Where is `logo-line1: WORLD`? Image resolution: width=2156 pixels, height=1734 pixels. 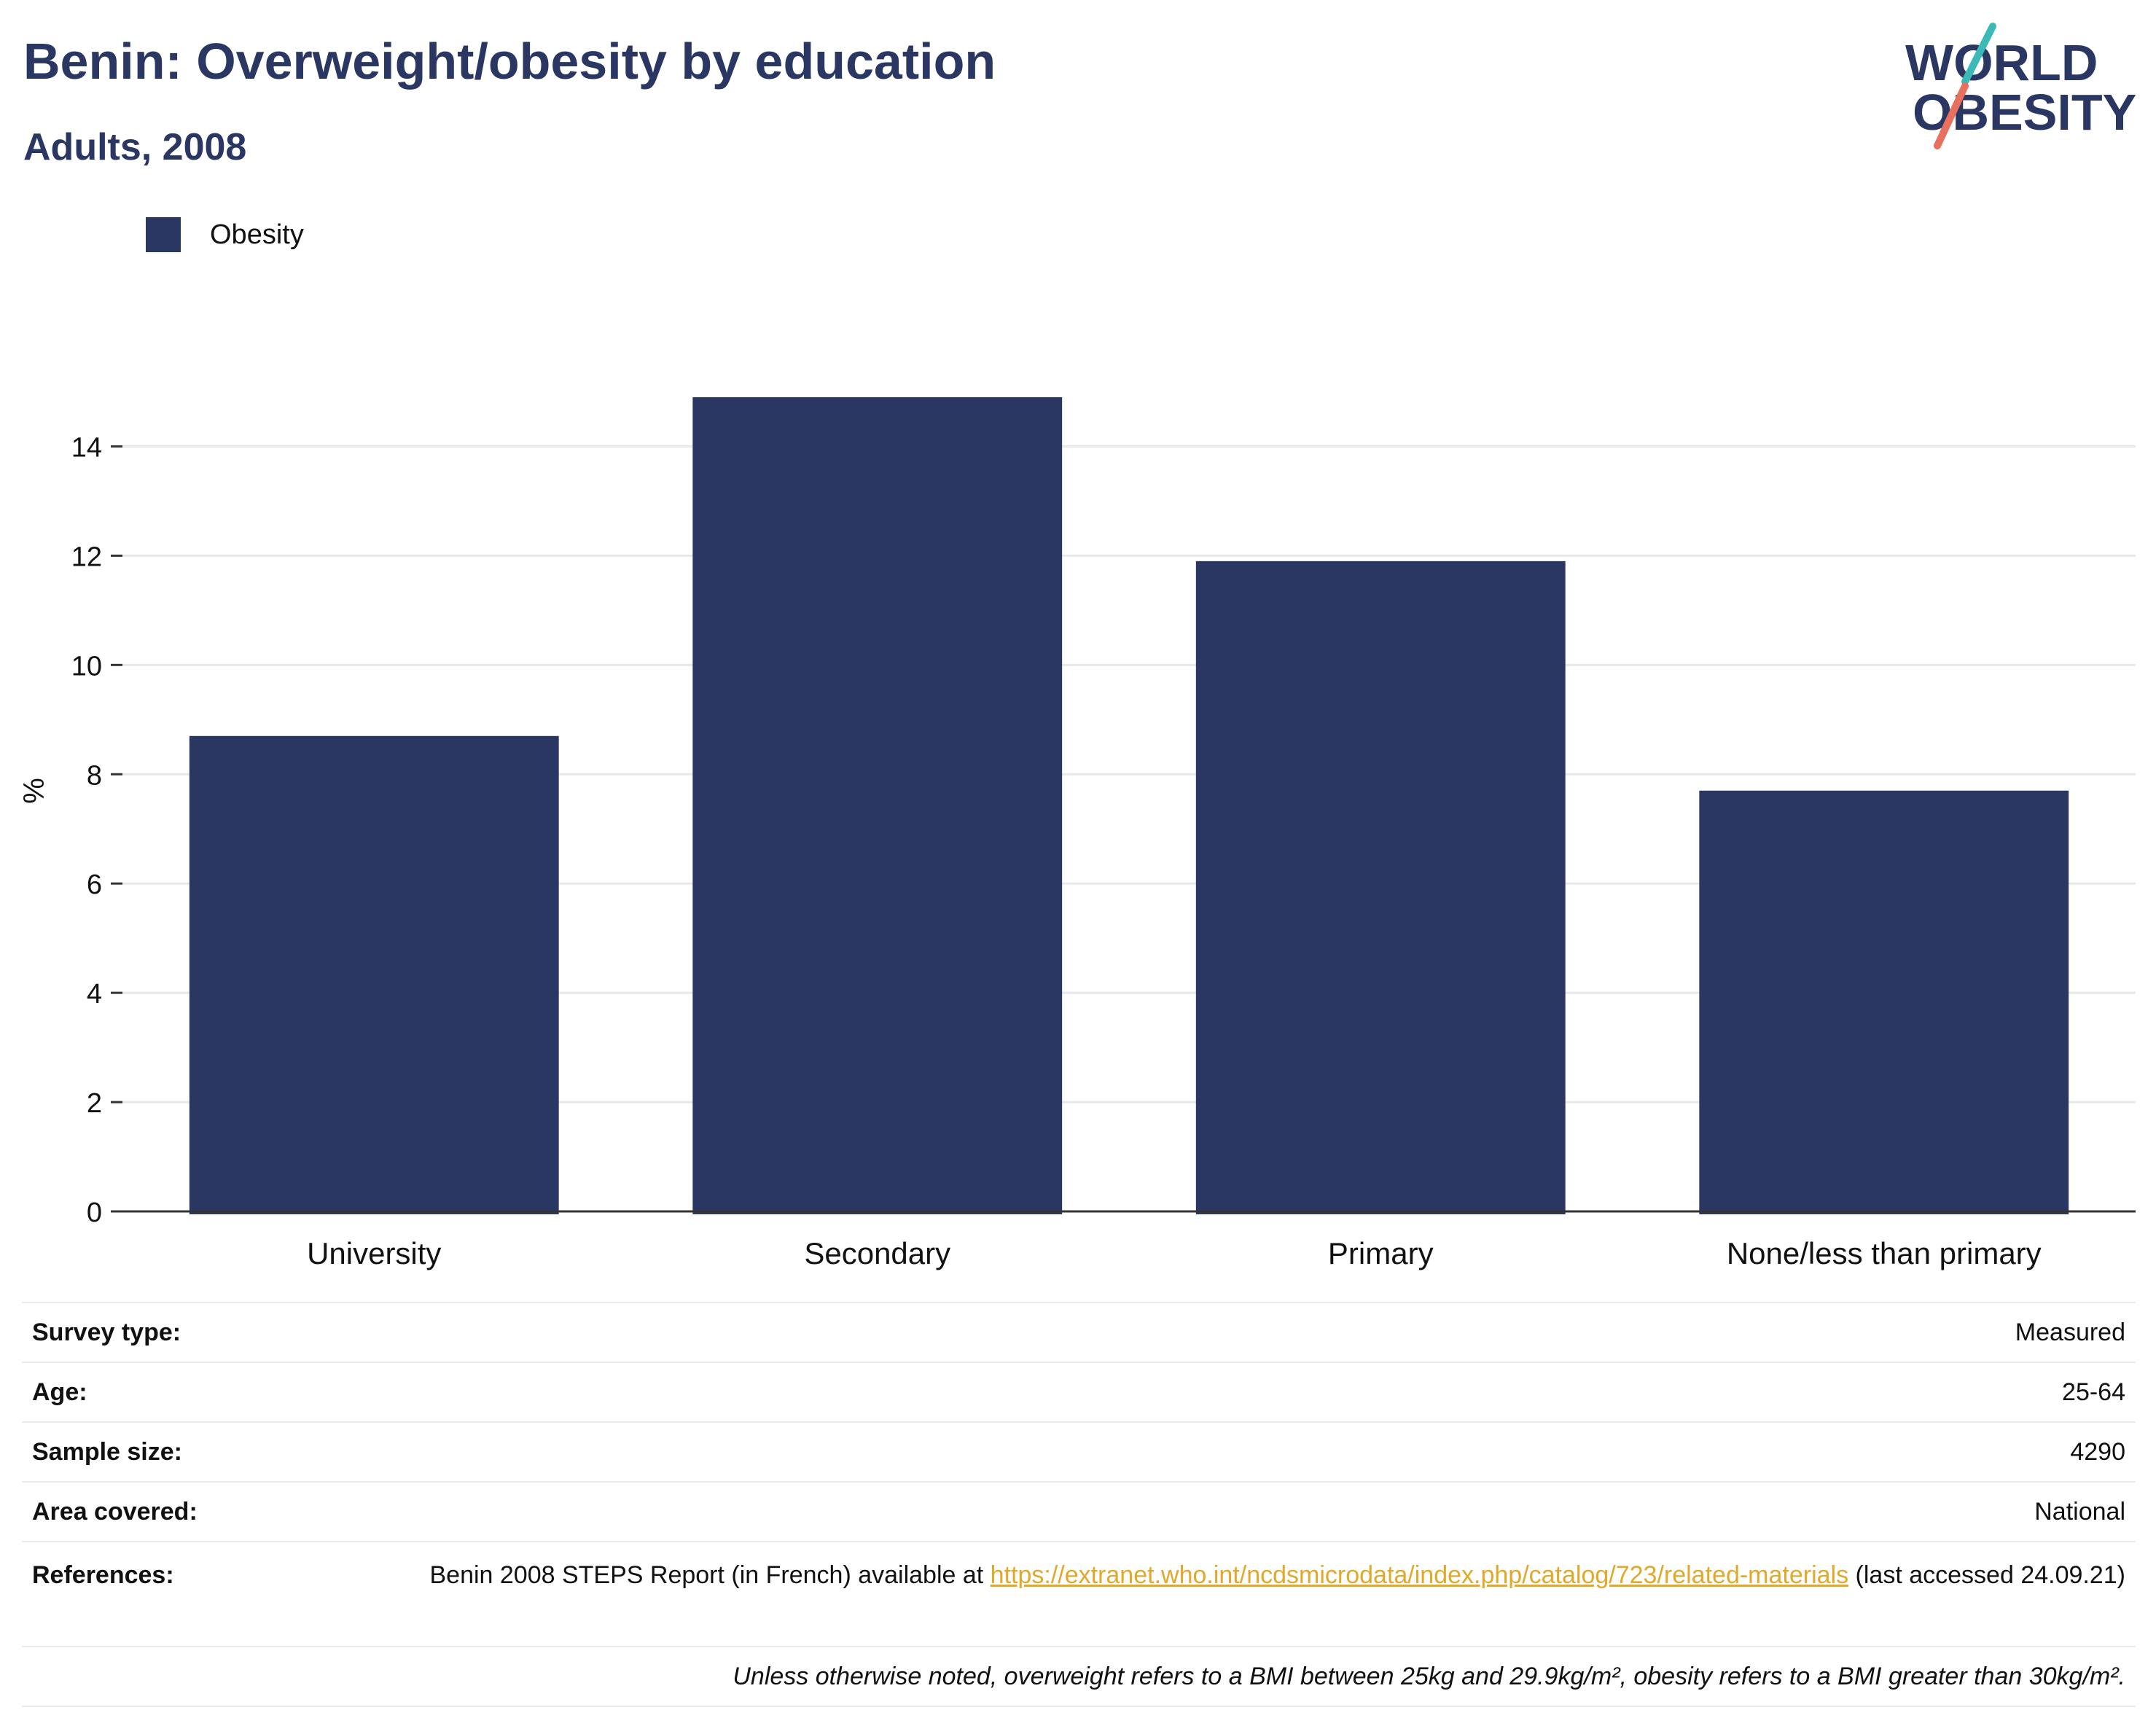 logo-line1: WORLD is located at coordinates (2002, 63).